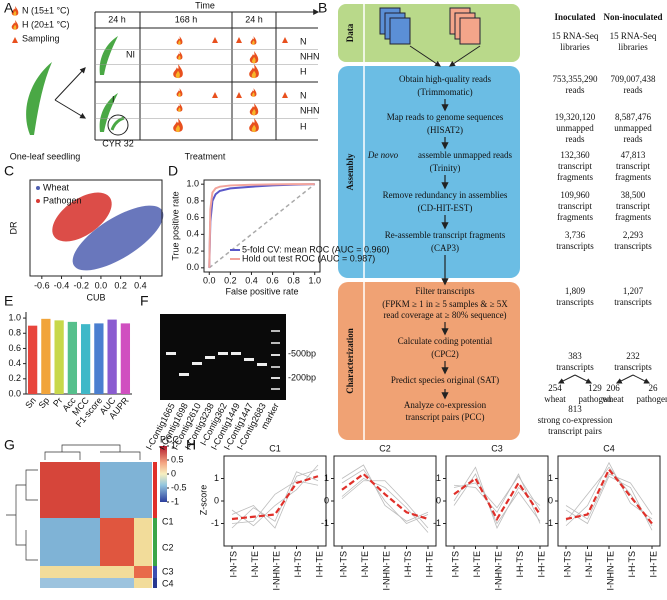 The width and height of the screenshot is (667, 600). Describe the element at coordinates (555, 399) in the screenshot. I see `value-unit: wheat` at that location.